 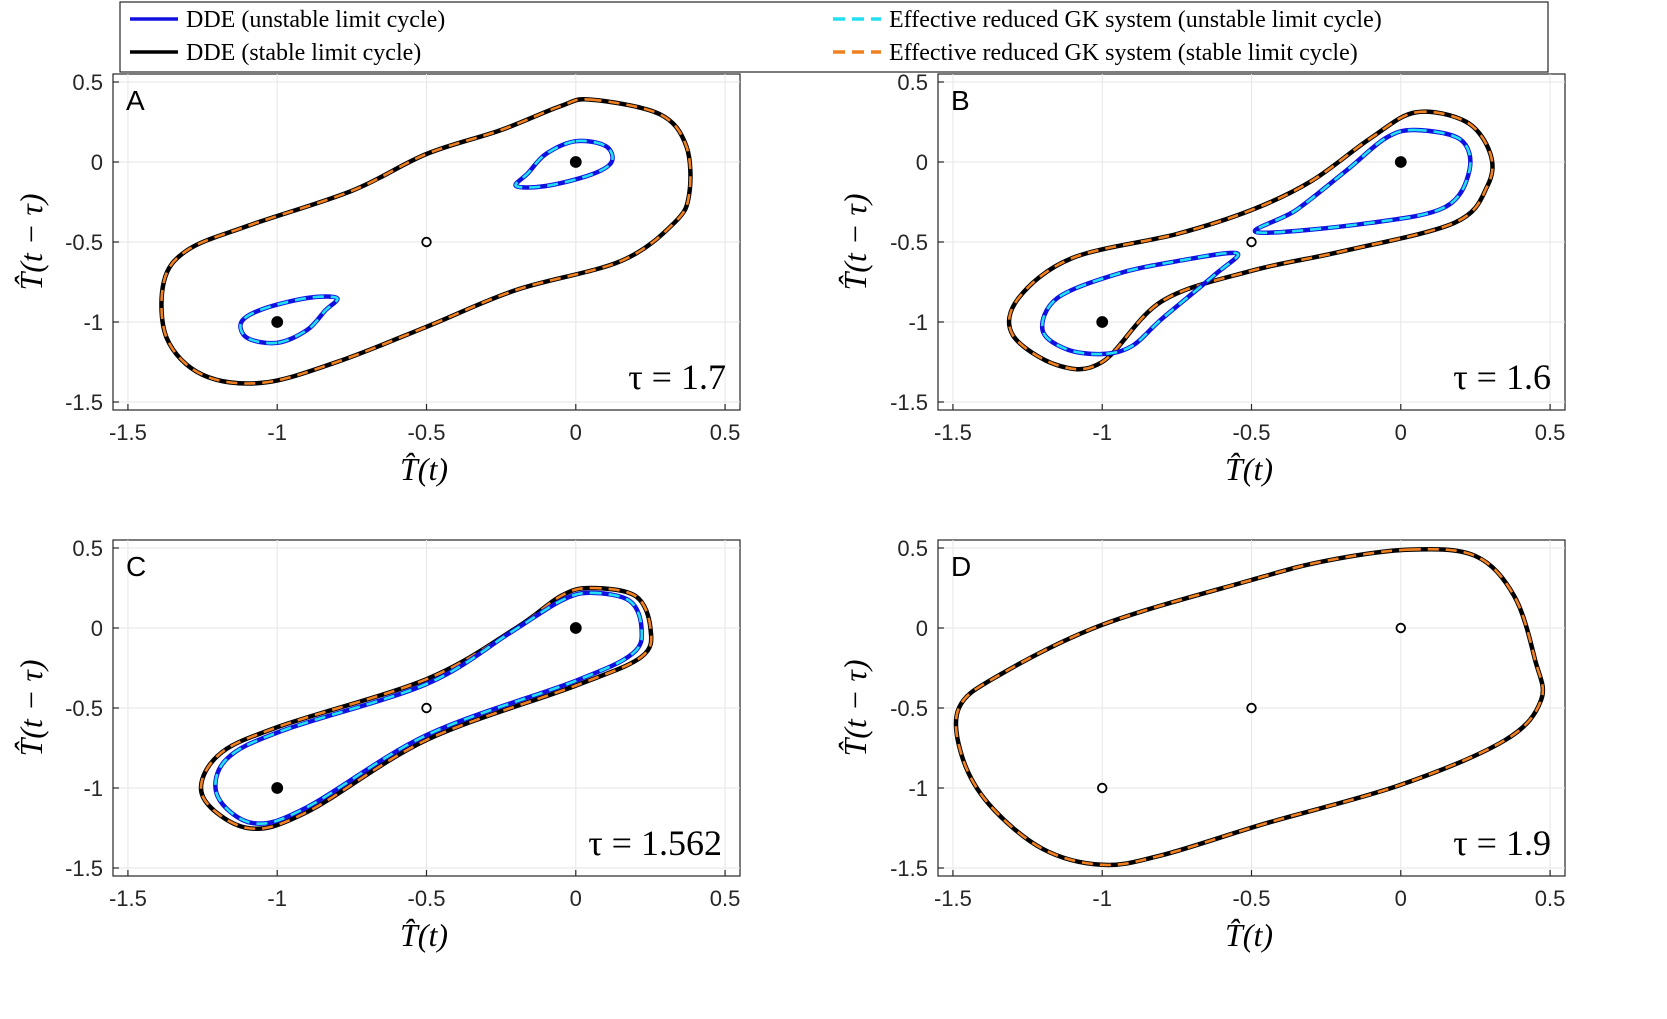 I want to click on panel-d-fixed-points, so click(x=1251, y=708).